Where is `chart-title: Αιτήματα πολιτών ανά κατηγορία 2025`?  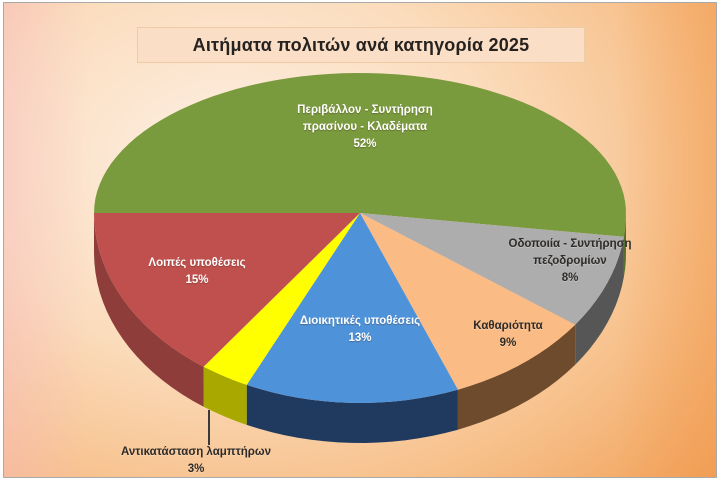
chart-title: Αιτήματα πολιτών ανά κατηγορία 2025 is located at coordinates (361, 45).